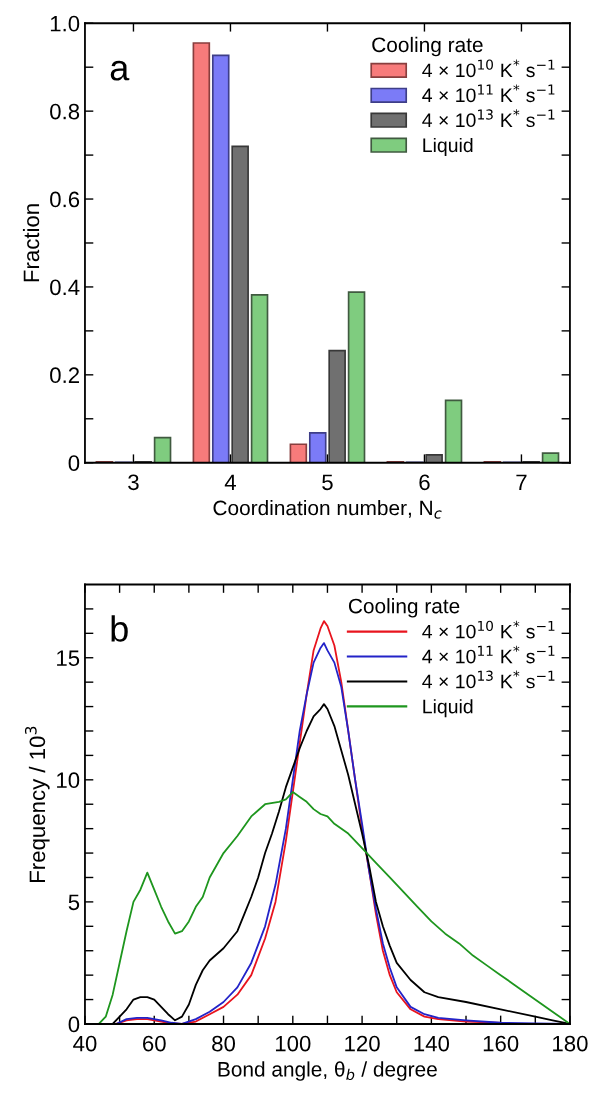 Image resolution: width=590 pixels, height=1107 pixels. Describe the element at coordinates (133, 482) in the screenshot. I see `x-tick-label: 3` at that location.